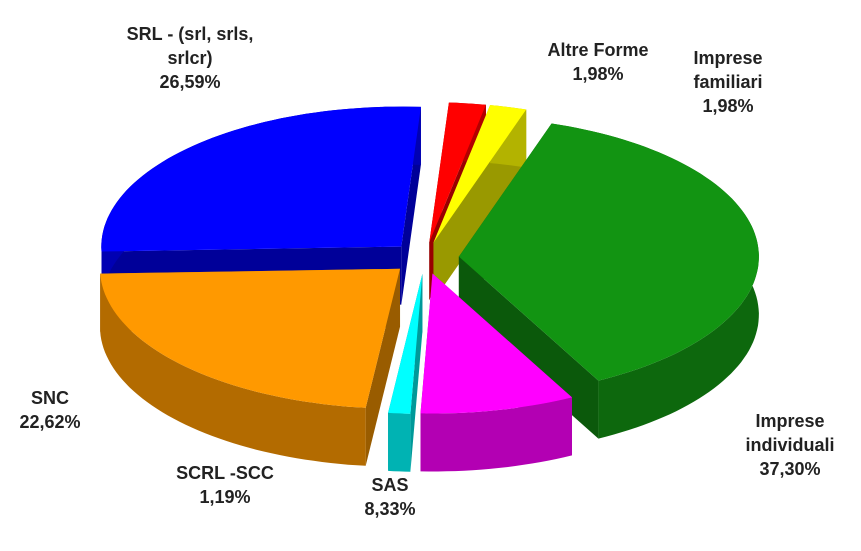 The height and width of the screenshot is (551, 861). I want to click on slice-label: SRL - (srl, srls, srlcr) 26,59%, so click(190, 58).